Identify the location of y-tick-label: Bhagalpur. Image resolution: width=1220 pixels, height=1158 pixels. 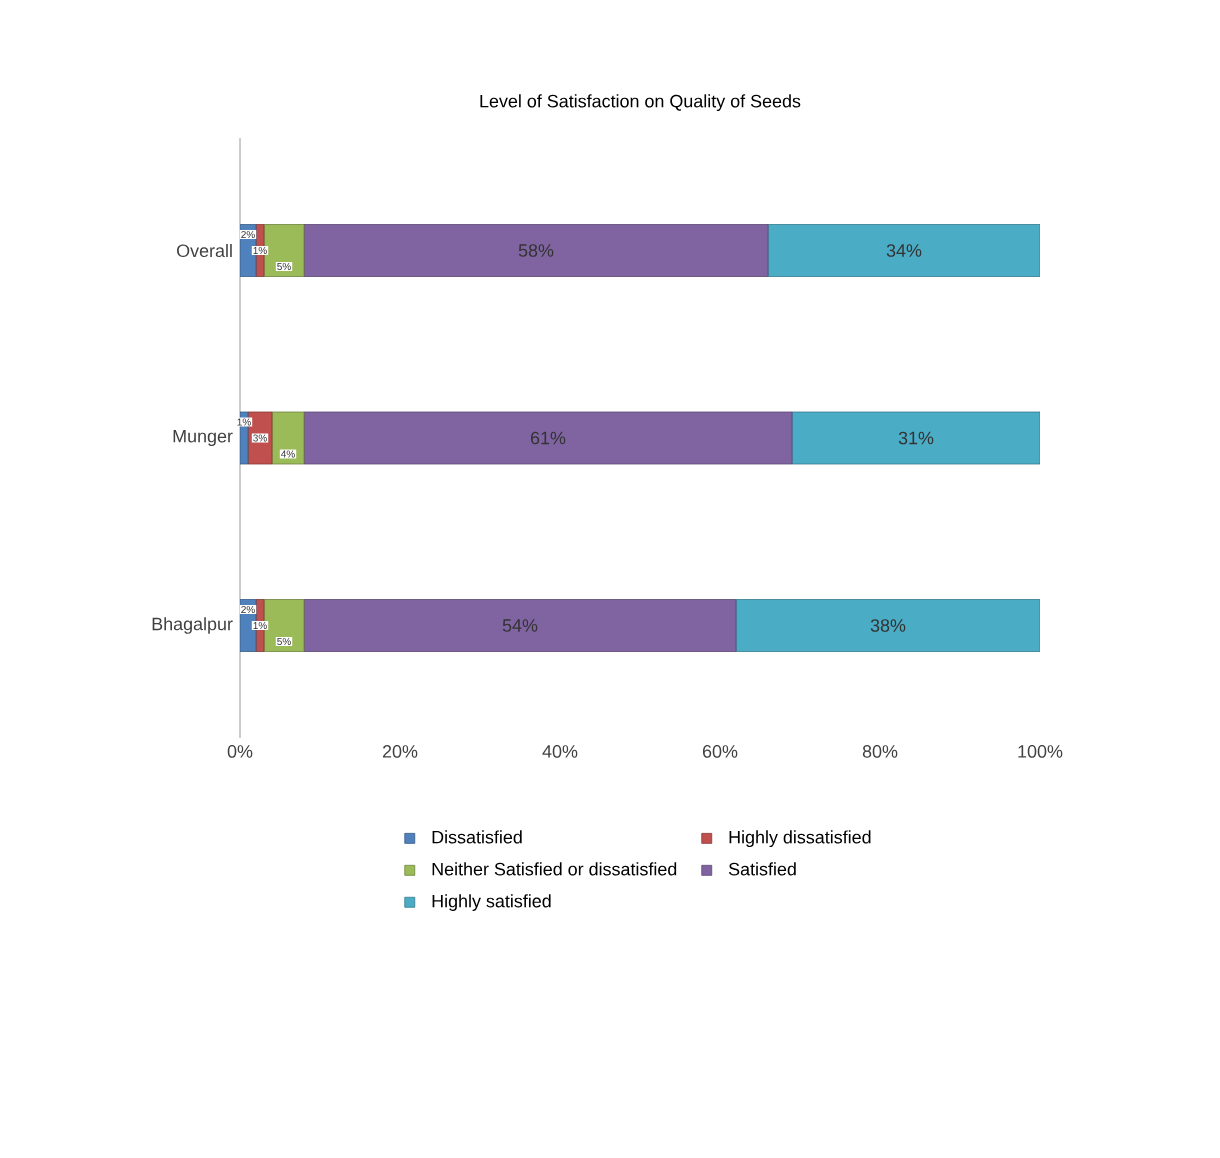
(192, 625).